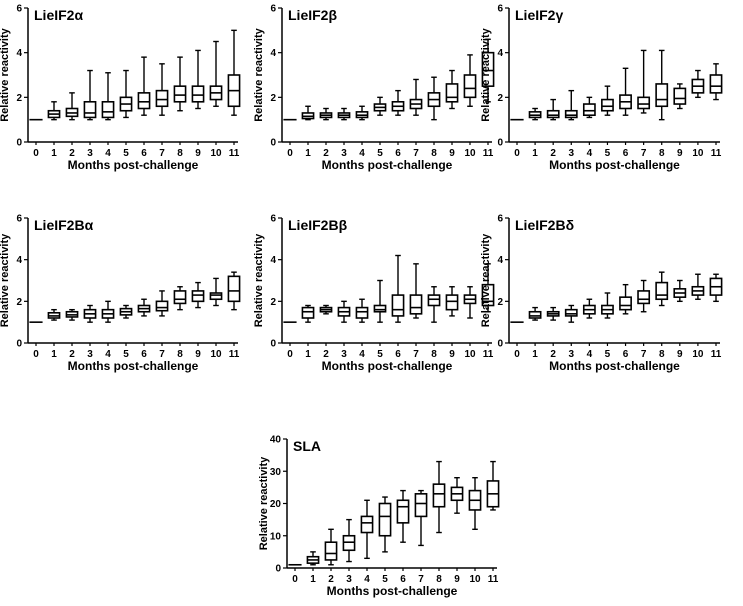  What do you see at coordinates (307, 446) in the screenshot?
I see `chart-title: SLA` at bounding box center [307, 446].